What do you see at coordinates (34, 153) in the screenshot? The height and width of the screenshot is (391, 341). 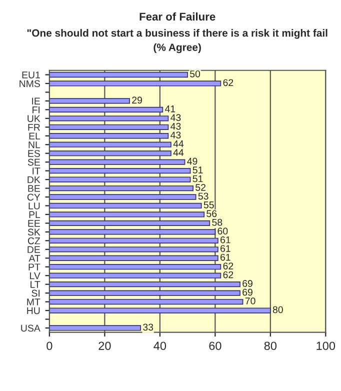 I see `y-tick-label: ES` at bounding box center [34, 153].